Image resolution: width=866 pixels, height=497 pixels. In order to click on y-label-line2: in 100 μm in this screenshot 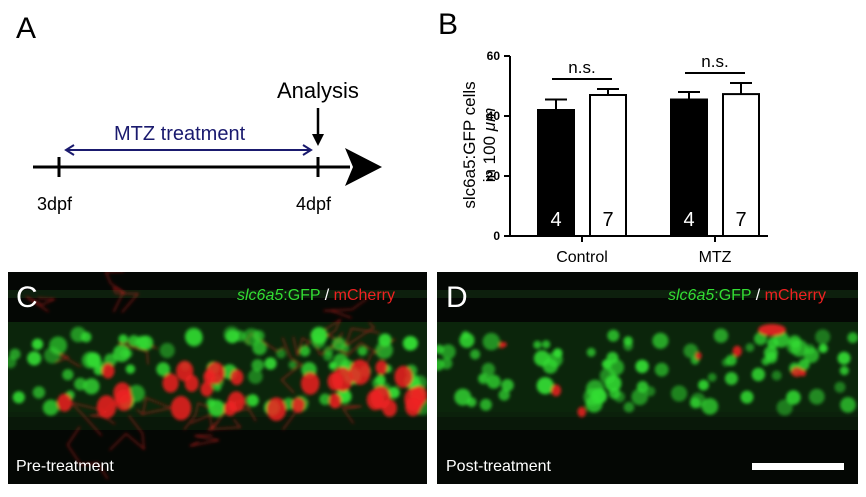, I will do `click(490, 144)`.